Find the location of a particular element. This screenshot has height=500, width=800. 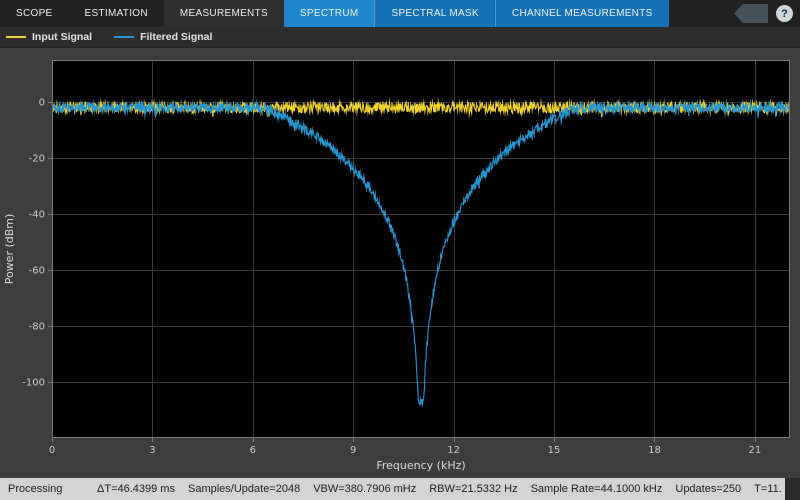

filtered-signal-swatch is located at coordinates (124, 37).